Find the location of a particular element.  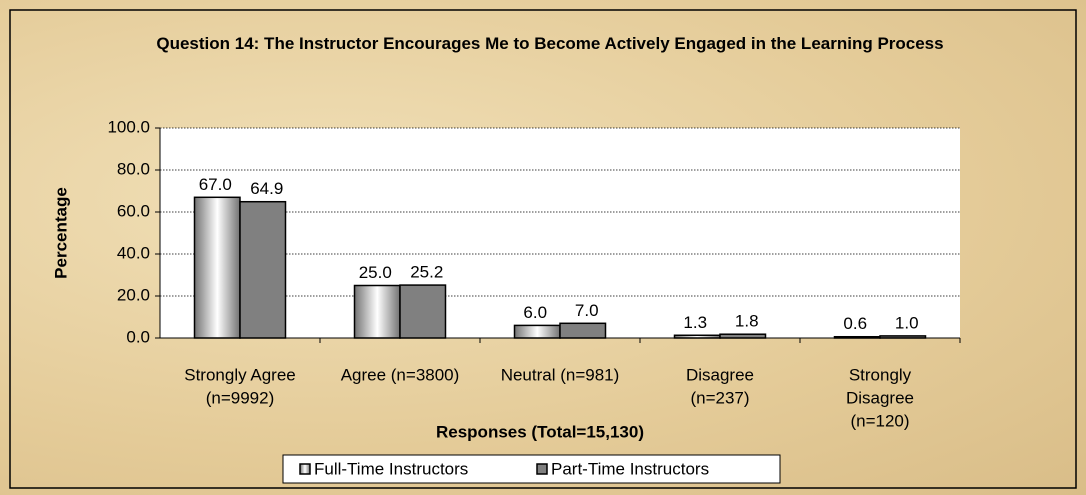

value-label: 1.0 is located at coordinates (907, 322).